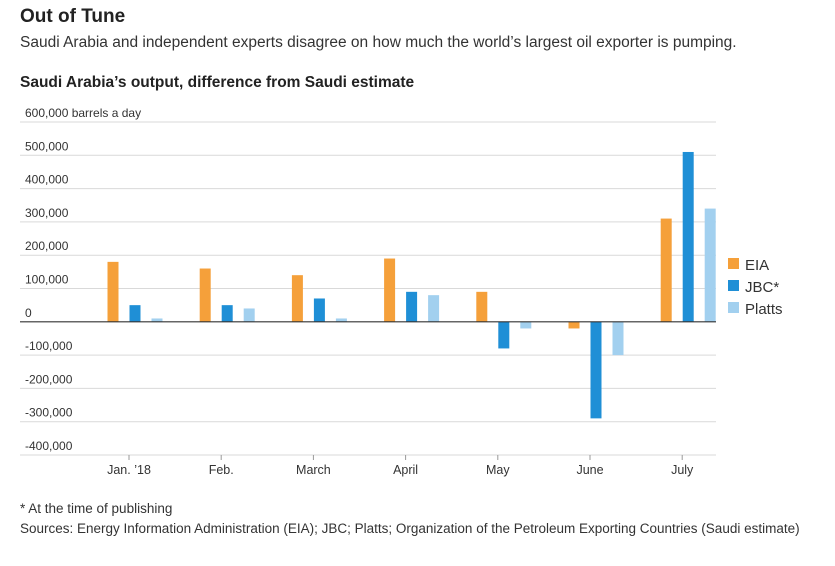  I want to click on x-tick-label: Jan. ’18, so click(129, 470).